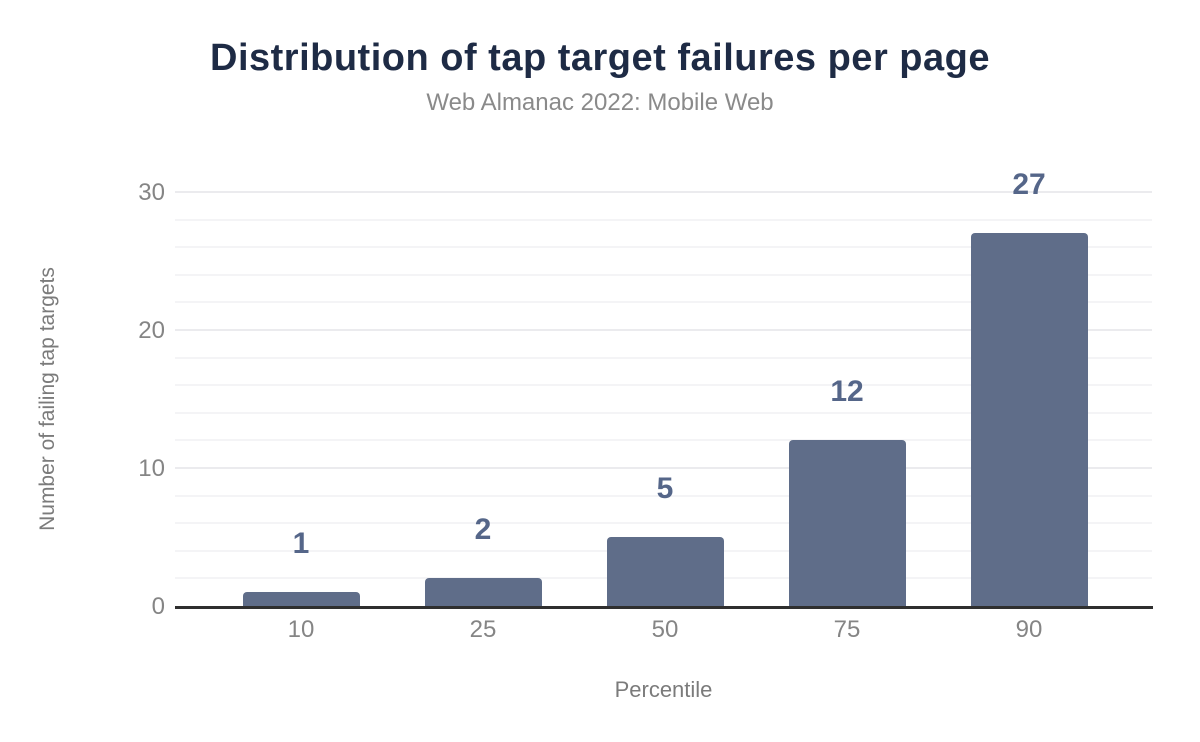 This screenshot has height=742, width=1200. I want to click on y-tick-label: 0, so click(158, 606).